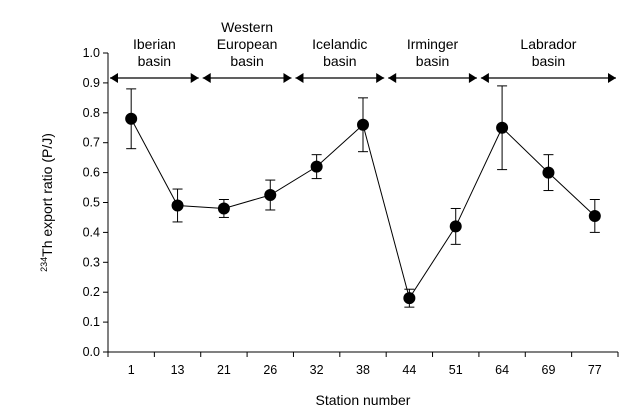 The image size is (630, 413). I want to click on region-label: Labrador, so click(548, 44).